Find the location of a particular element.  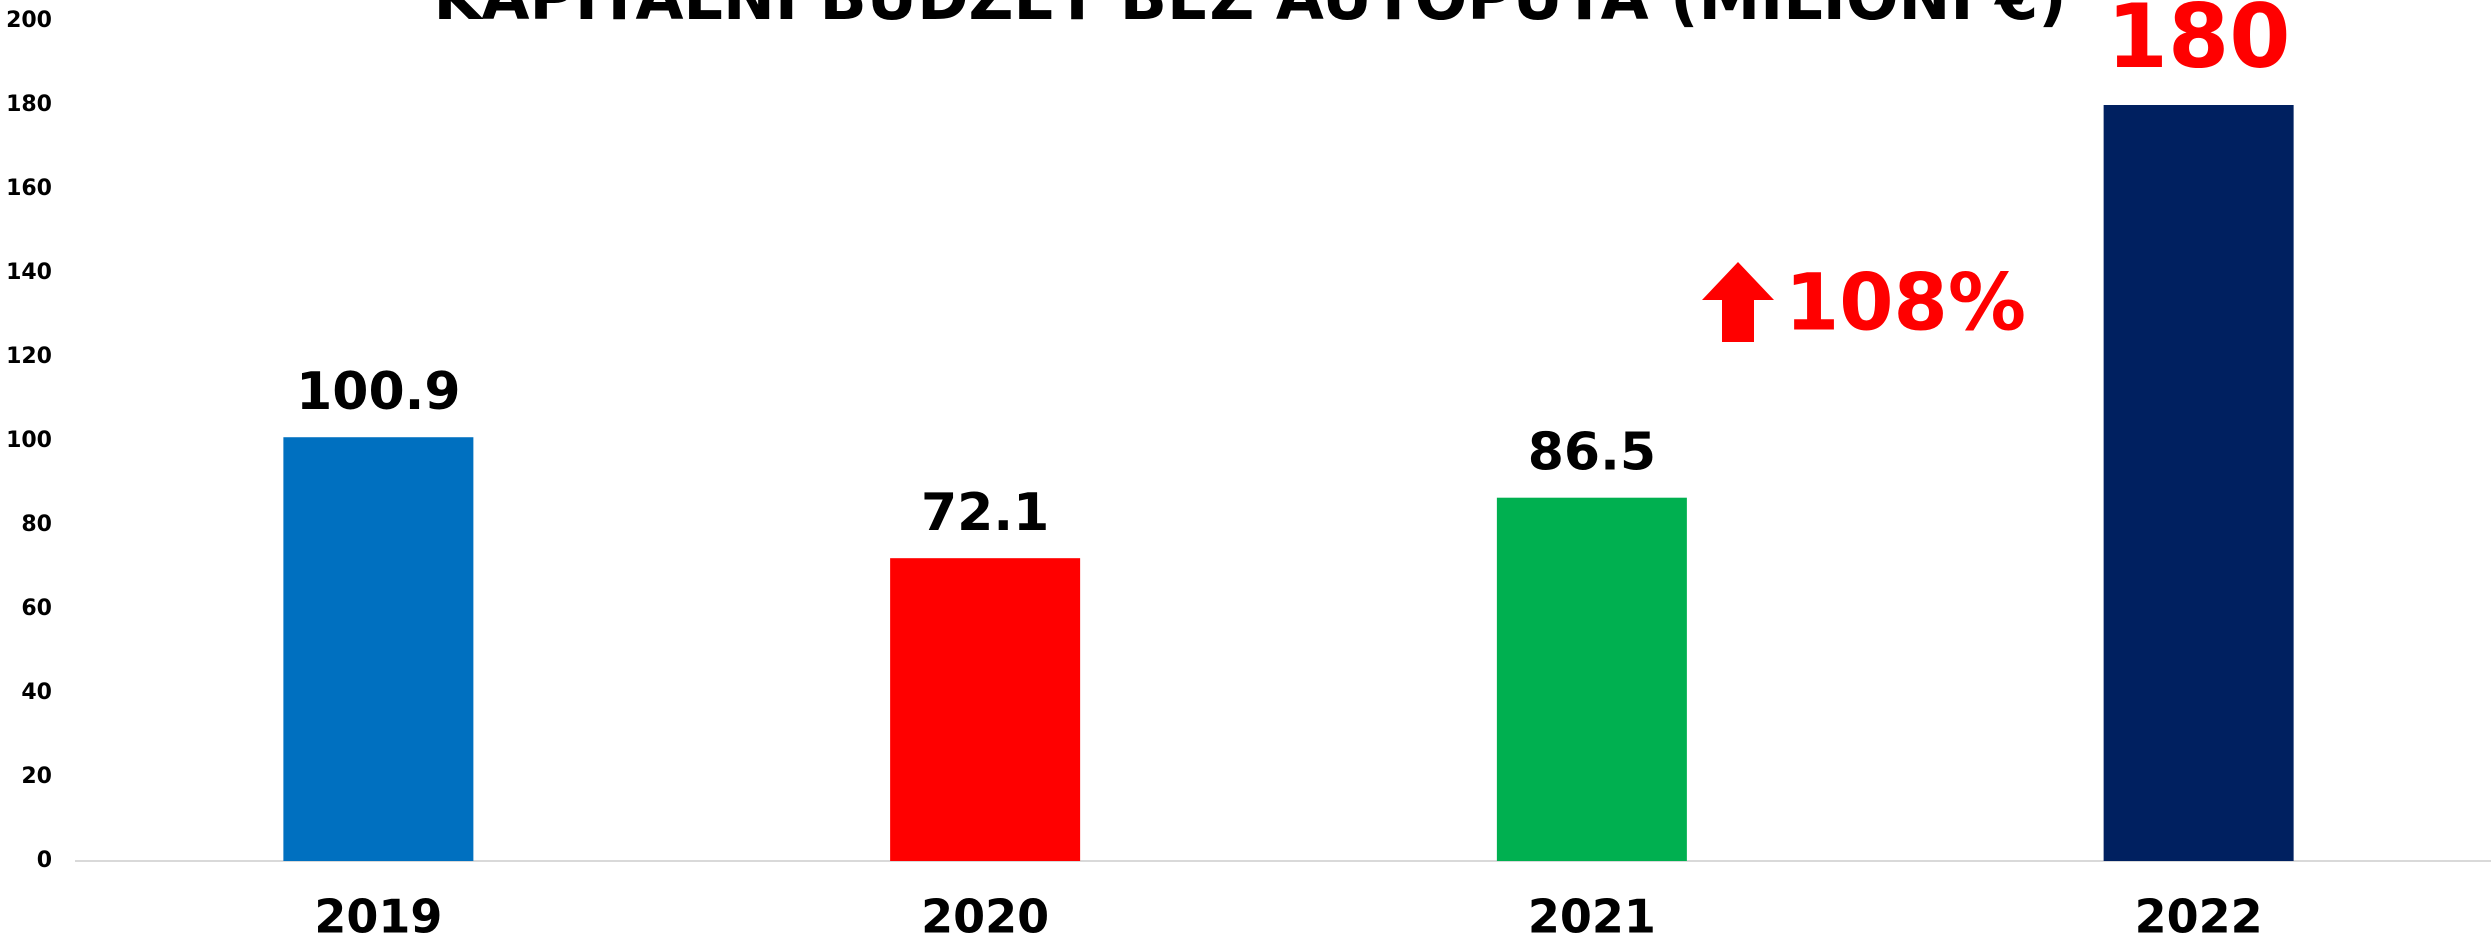

y-tick-label: 40 is located at coordinates (36, 692).